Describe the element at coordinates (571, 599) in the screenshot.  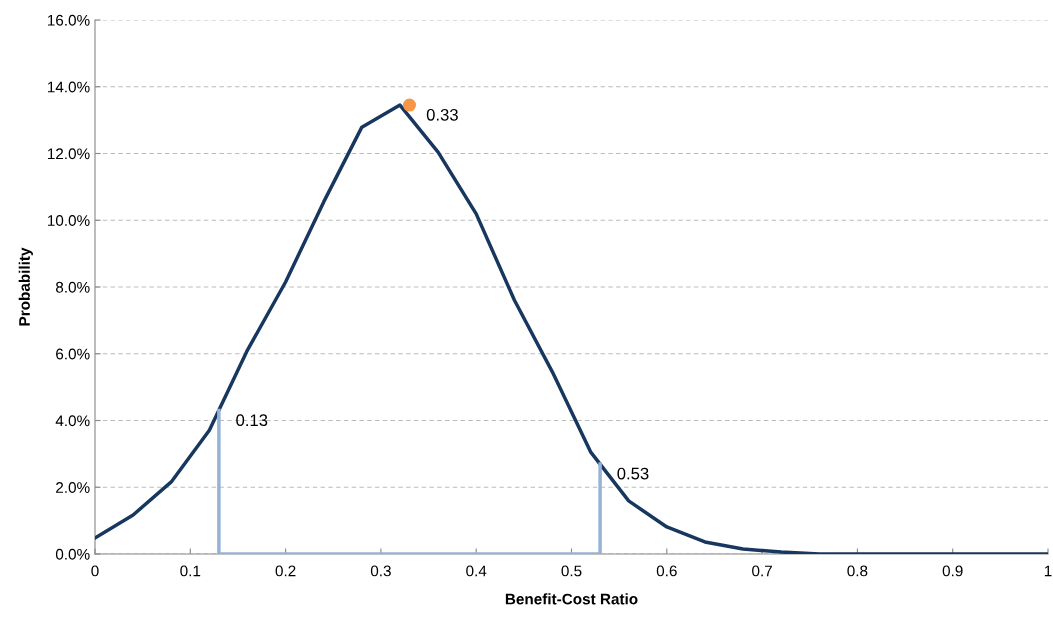
I see `x-axis-title: Benefit-Cost Ratio` at that location.